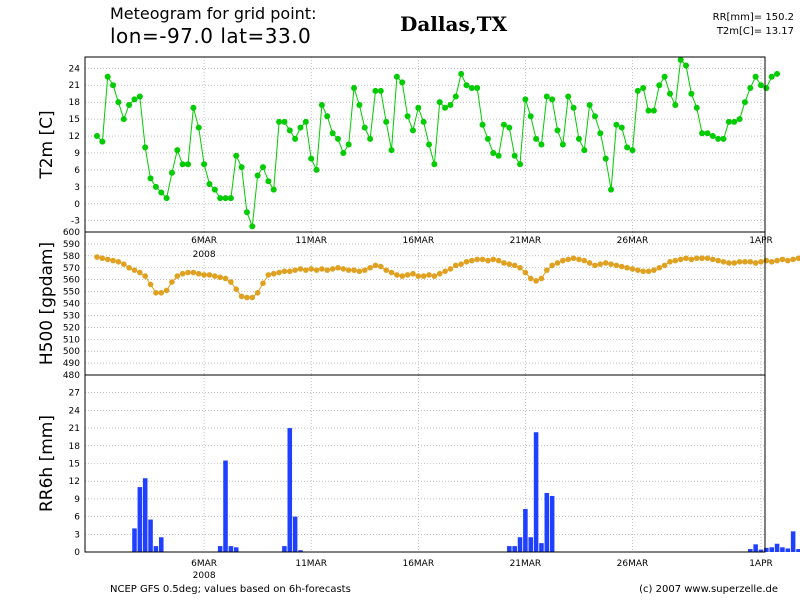 The image size is (800, 600). Describe the element at coordinates (77, 154) in the screenshot. I see `t2m-ytick-label: 9` at that location.